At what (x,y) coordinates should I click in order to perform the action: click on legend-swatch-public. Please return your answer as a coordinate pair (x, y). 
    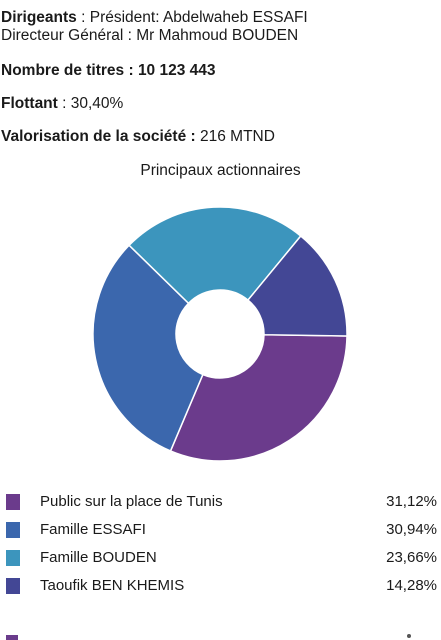
    Looking at the image, I should click on (13, 502).